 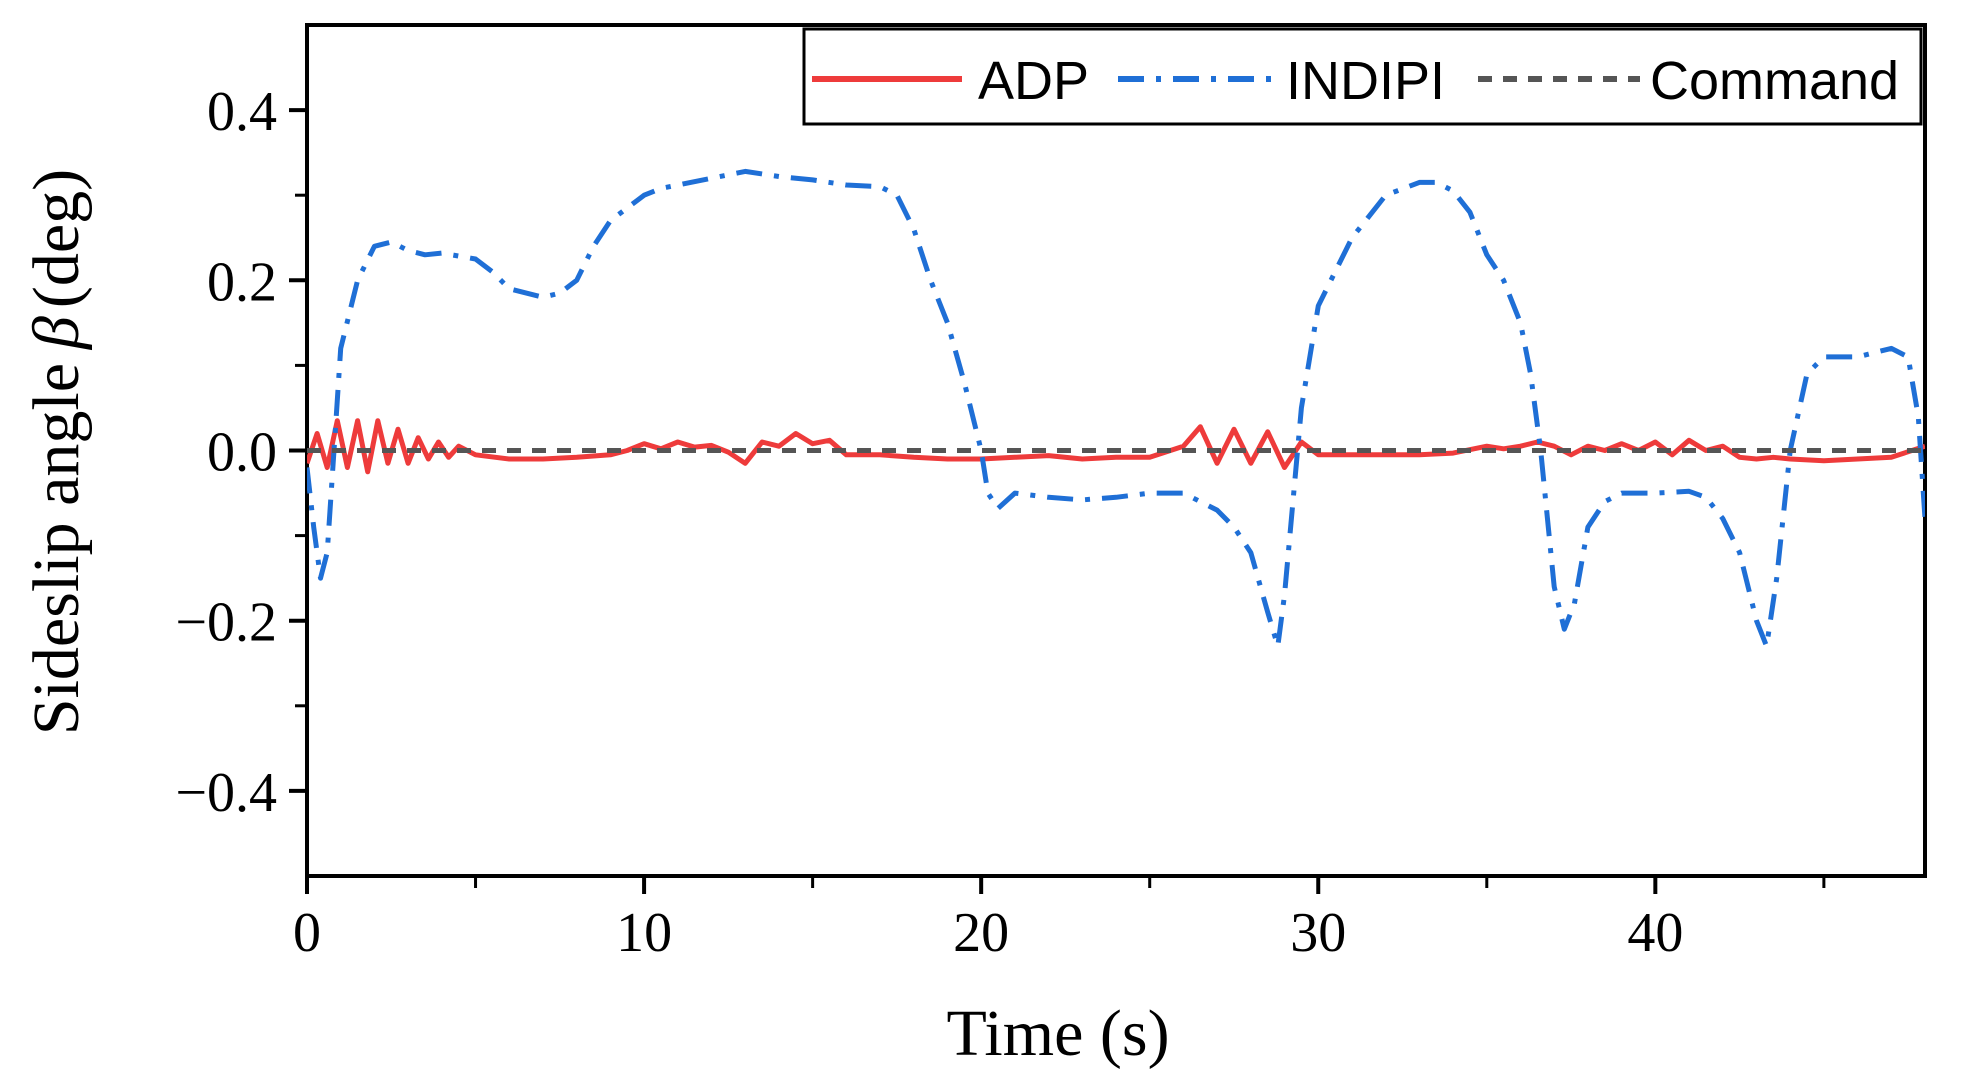 I want to click on x-axis-ticks: 0 10 20 30 40, so click(x=1059, y=920).